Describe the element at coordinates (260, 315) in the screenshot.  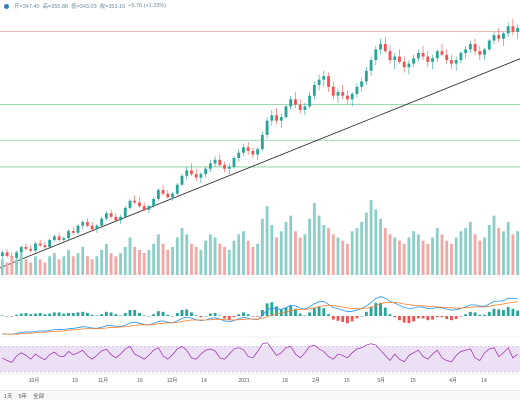
I see `macd-dif-line` at that location.